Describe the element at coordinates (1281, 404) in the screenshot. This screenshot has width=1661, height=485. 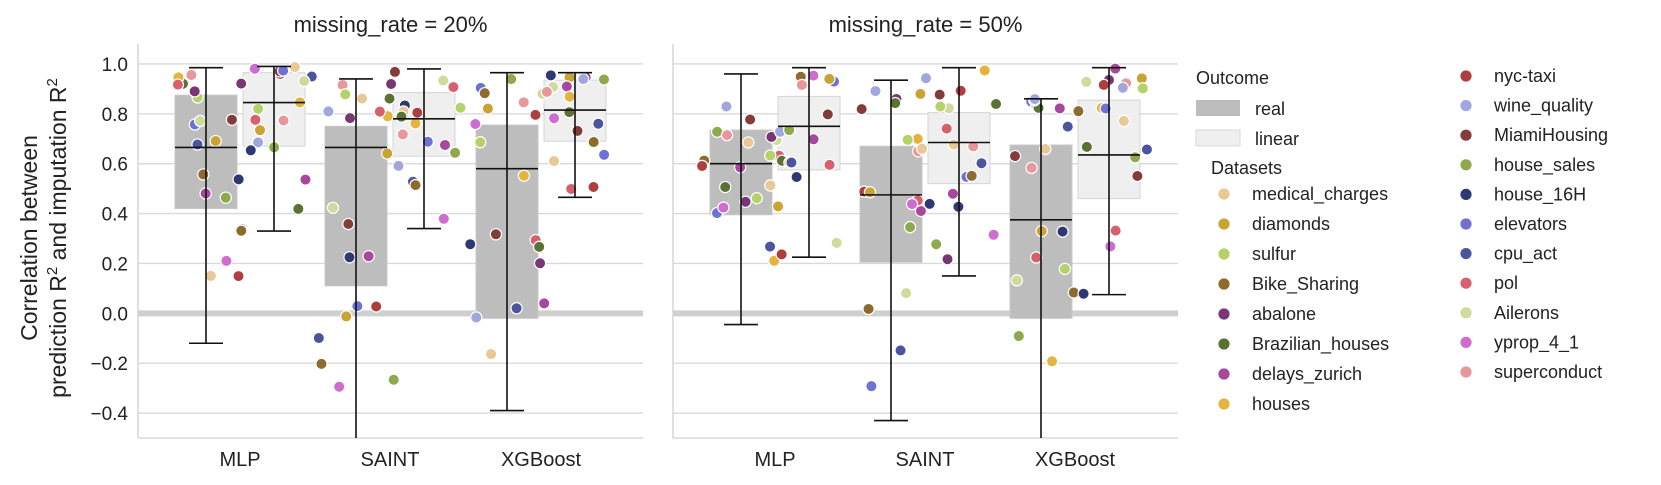
I see `legend-label: houses` at that location.